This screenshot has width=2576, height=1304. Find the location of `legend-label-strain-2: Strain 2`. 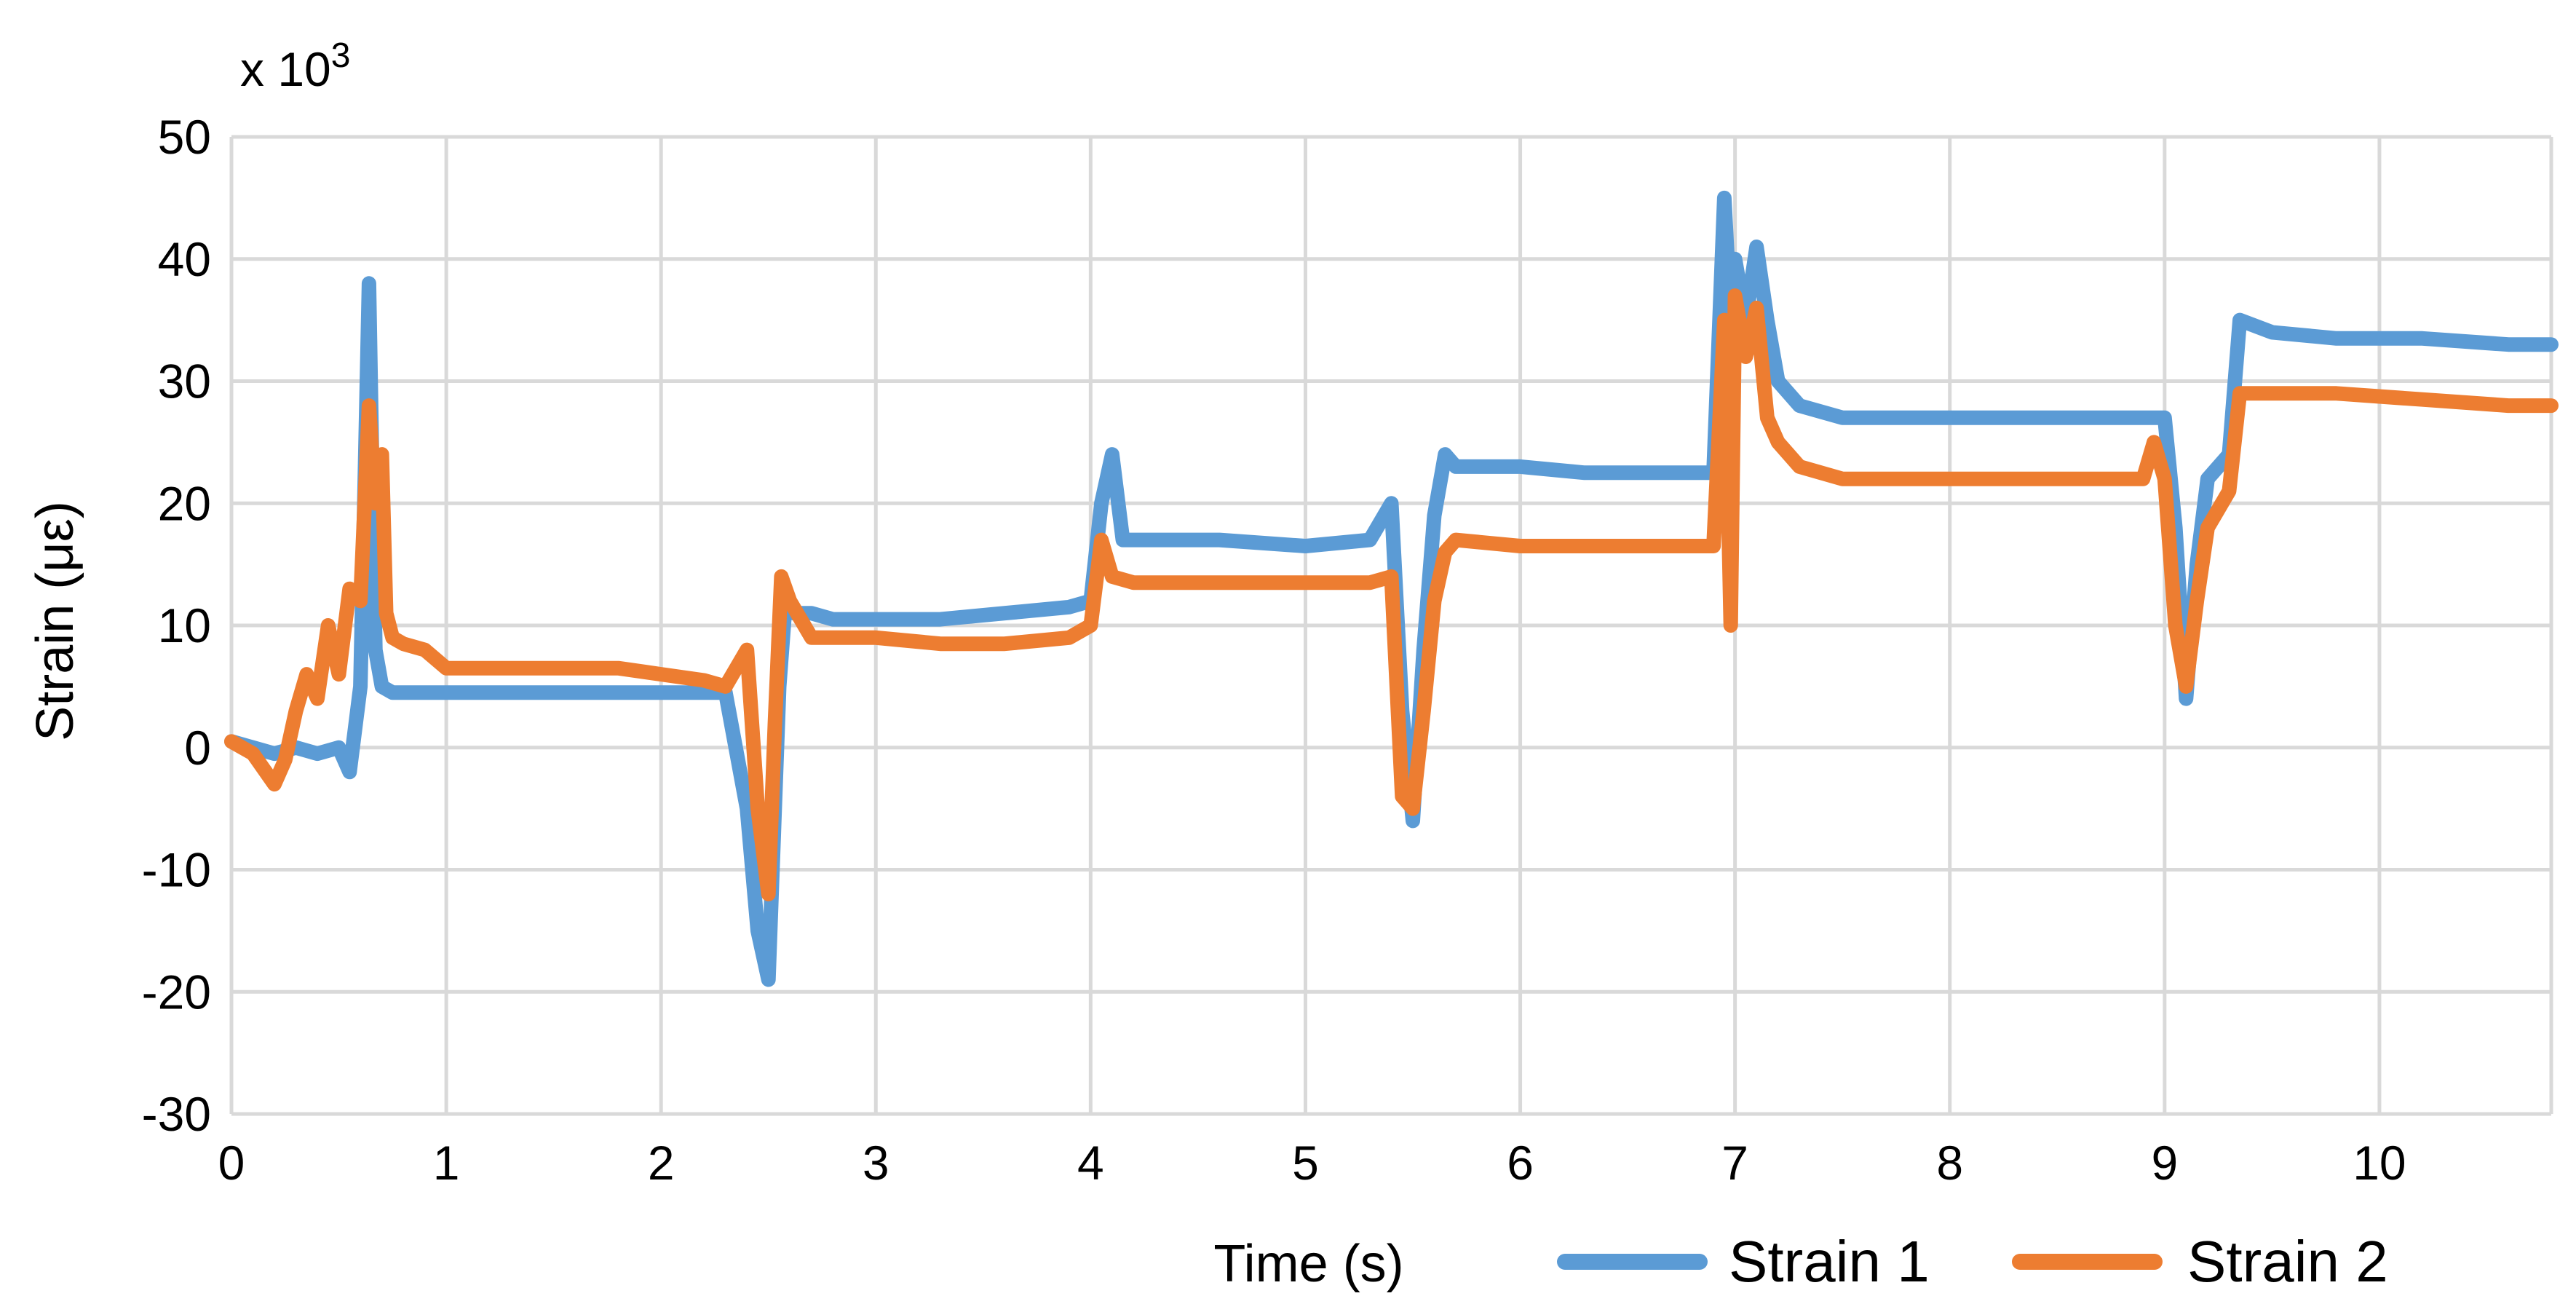

legend-label-strain-2: Strain 2 is located at coordinates (2287, 1261).